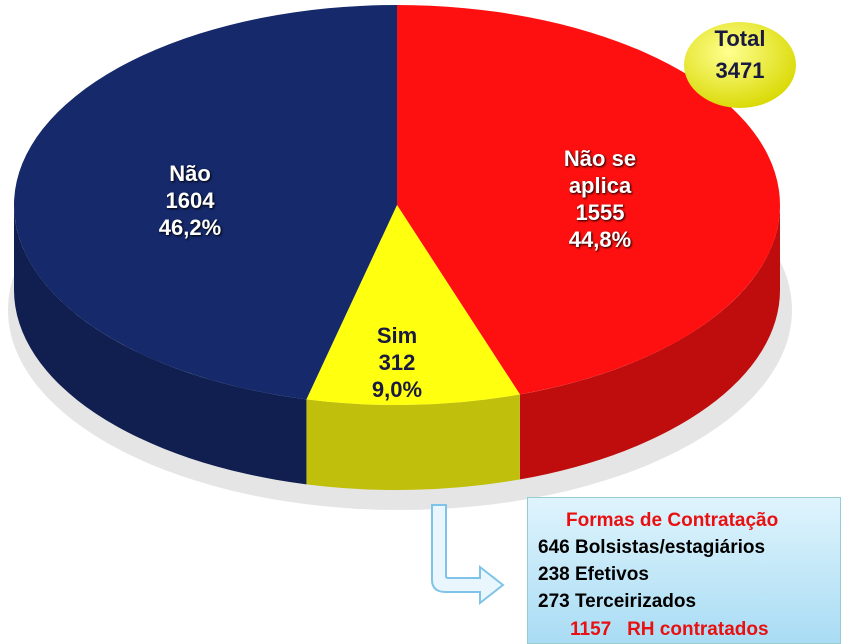 Image resolution: width=841 pixels, height=644 pixels. What do you see at coordinates (591, 629) in the screenshot?
I see `total-value: 1157` at bounding box center [591, 629].